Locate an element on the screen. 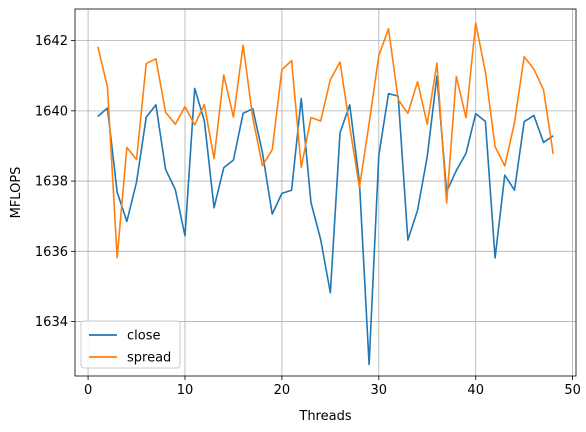 This screenshot has width=586, height=432. y-tick-label: 1640 is located at coordinates (51, 111).